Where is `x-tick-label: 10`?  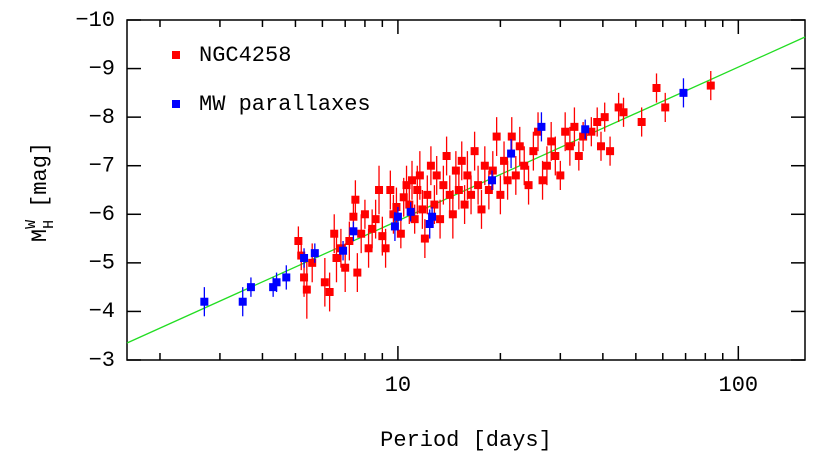
x-tick-label: 10 is located at coordinates (398, 385).